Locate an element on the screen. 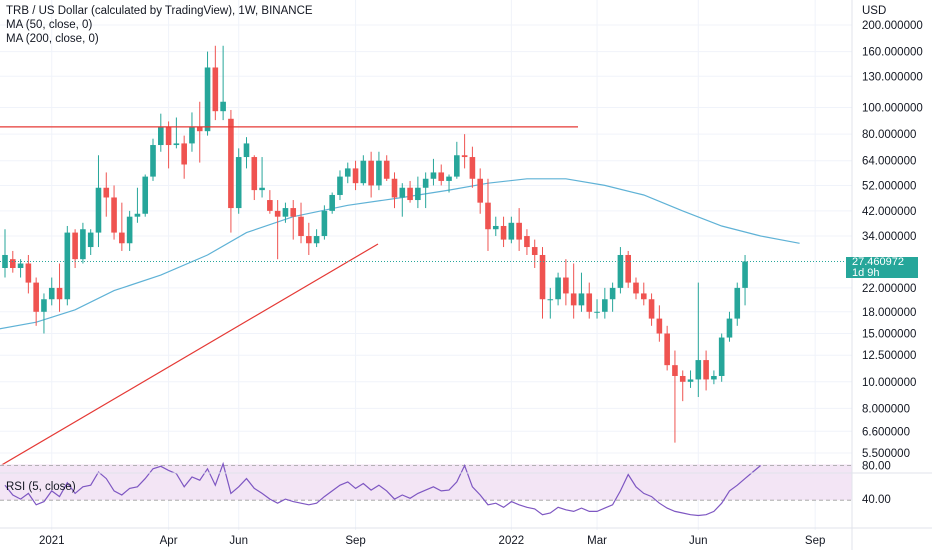 The width and height of the screenshot is (932, 550). price-tick-label: 10.000000 is located at coordinates (889, 383).